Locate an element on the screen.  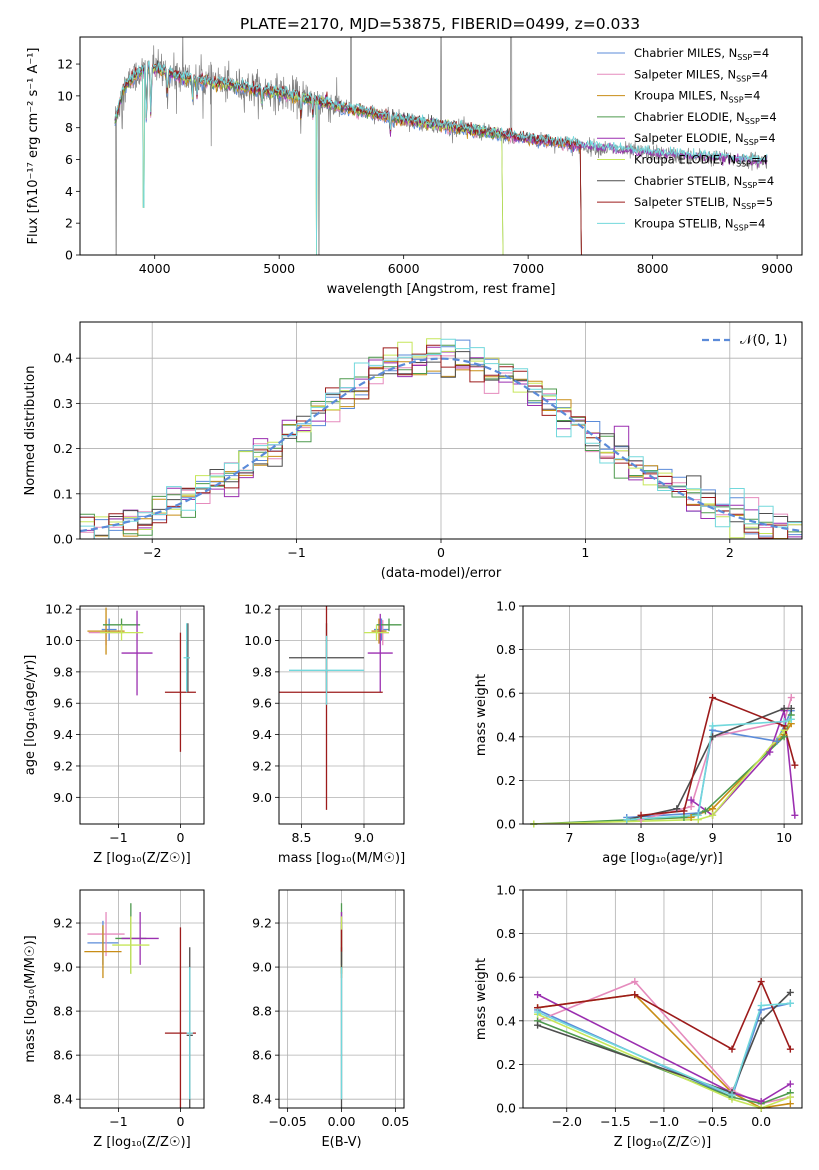
x-tick-label: −1.5 is located at coordinates (615, 1121).